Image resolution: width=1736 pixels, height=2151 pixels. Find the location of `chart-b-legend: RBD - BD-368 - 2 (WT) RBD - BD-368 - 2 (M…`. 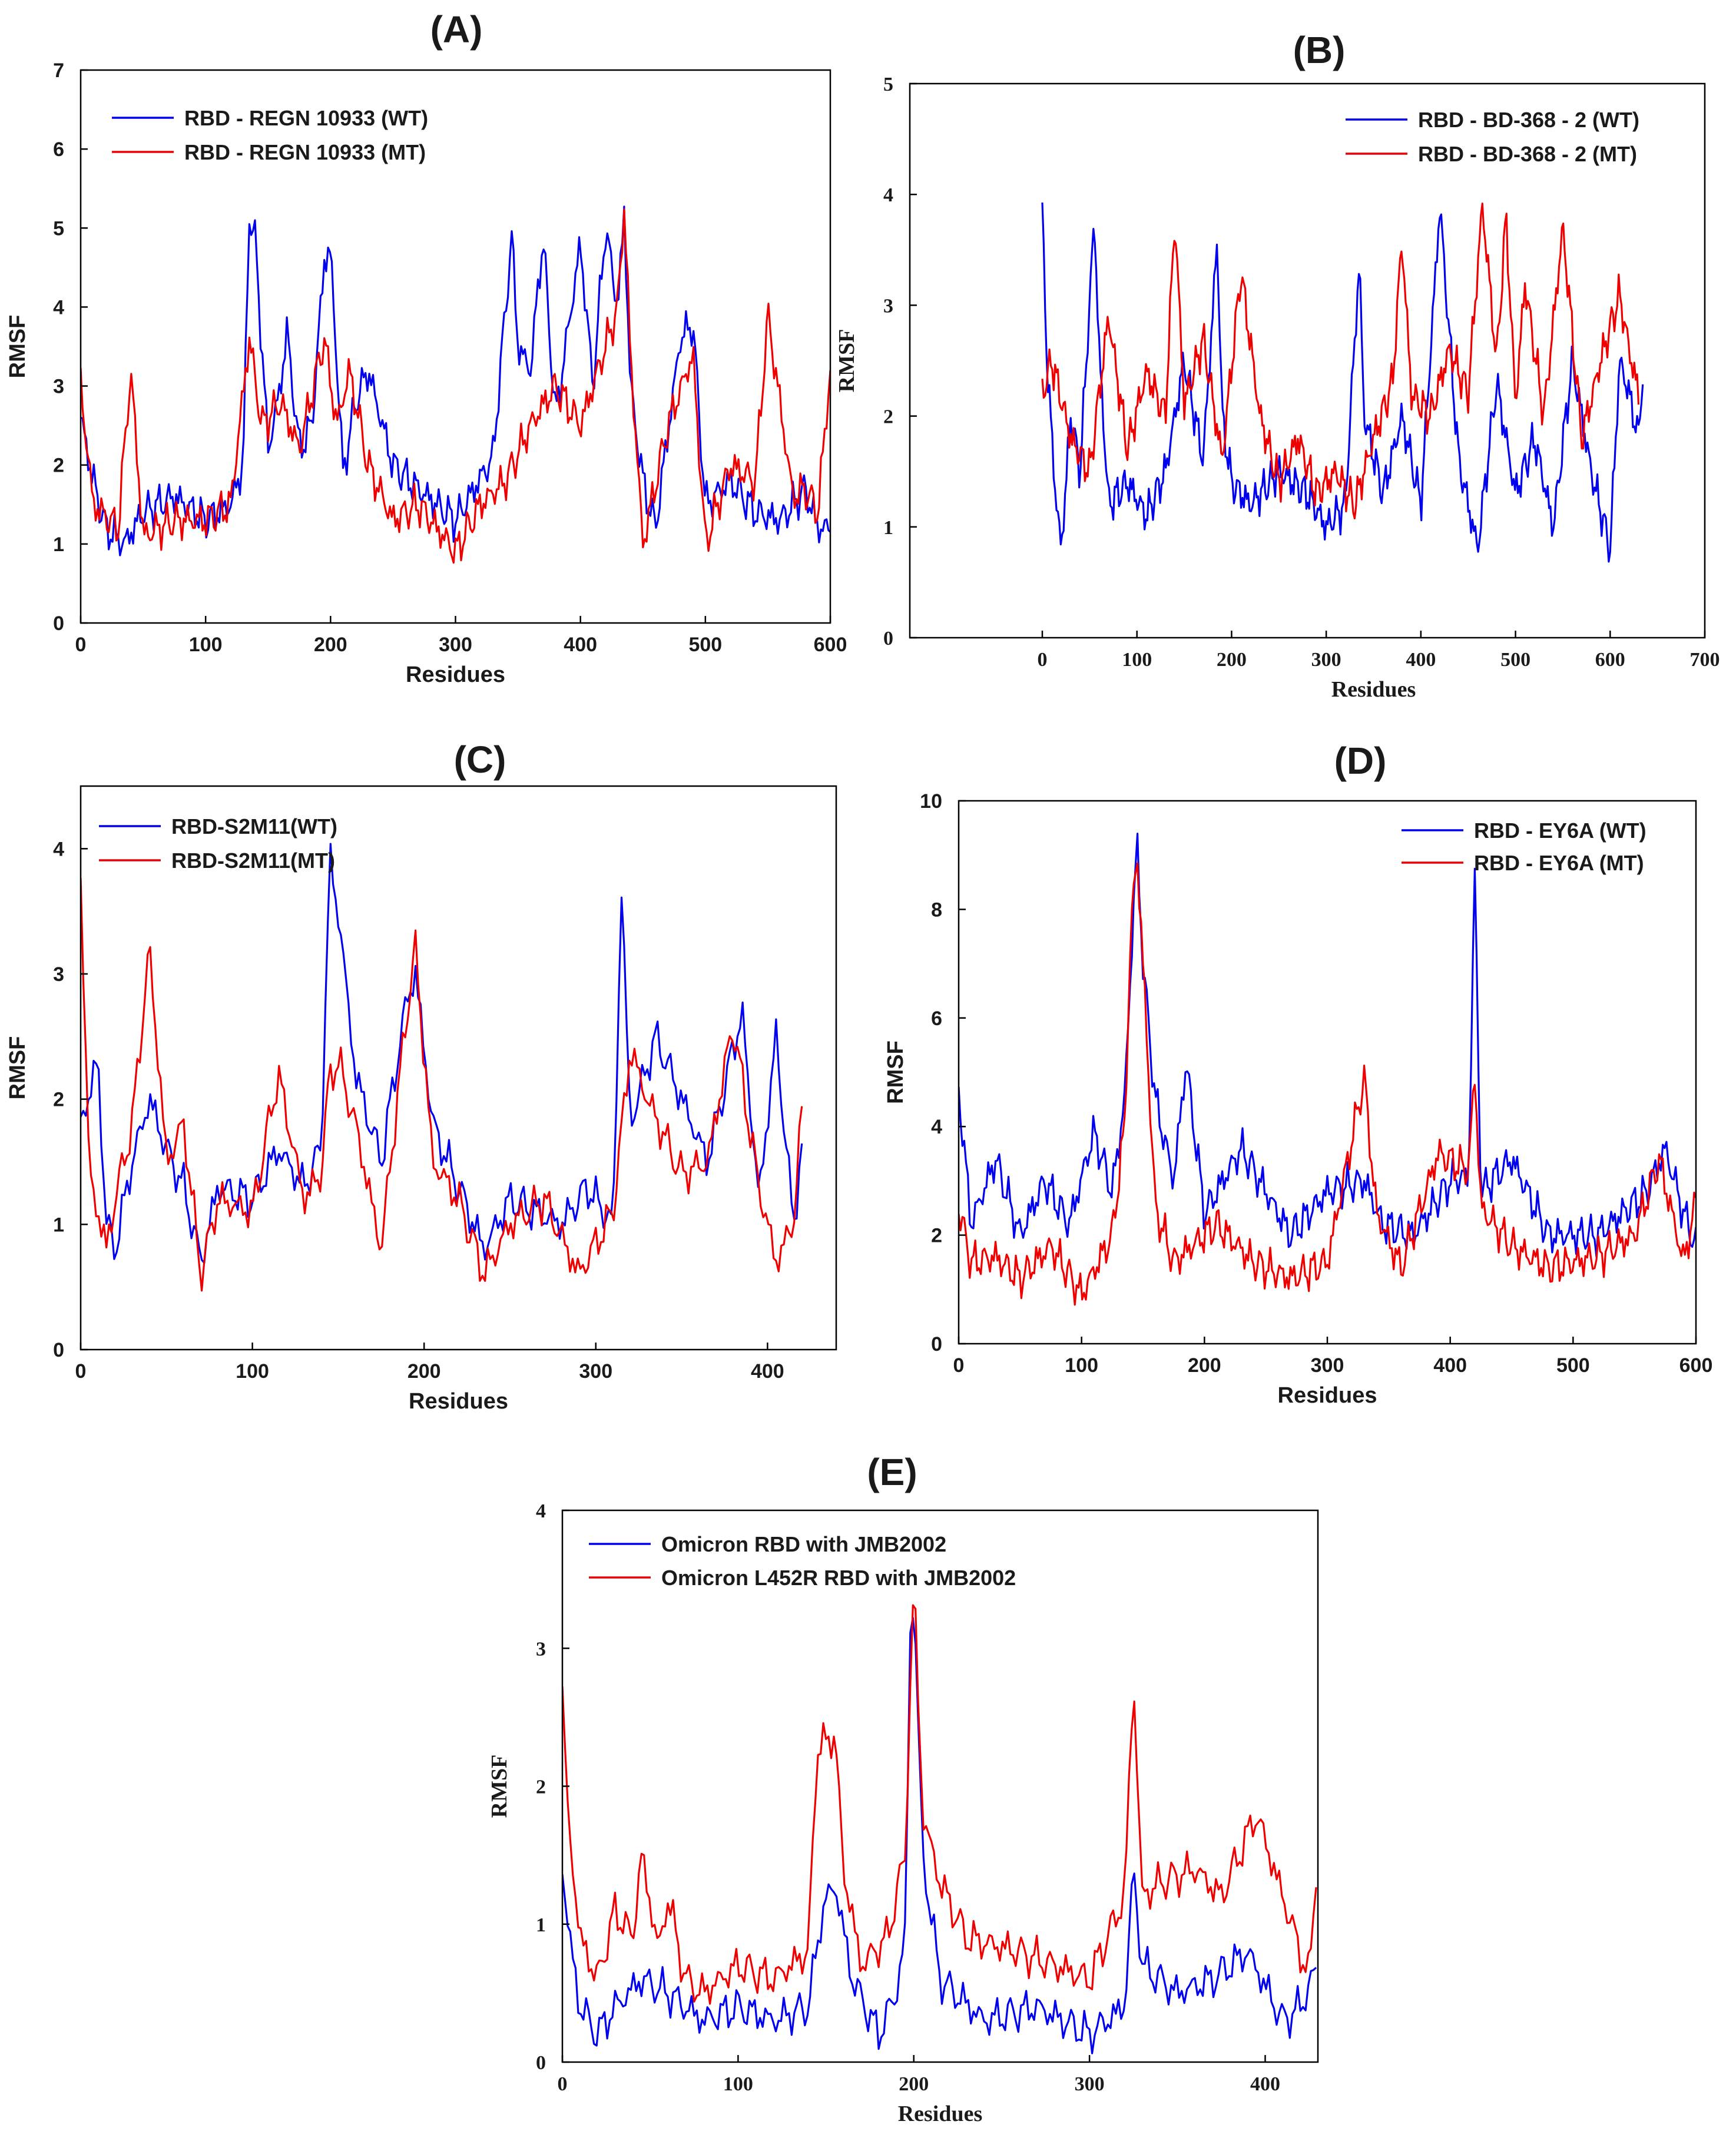

chart-b-legend: RBD - BD-368 - 2 (WT) RBD - BD-368 - 2 (M… is located at coordinates (1492, 137).